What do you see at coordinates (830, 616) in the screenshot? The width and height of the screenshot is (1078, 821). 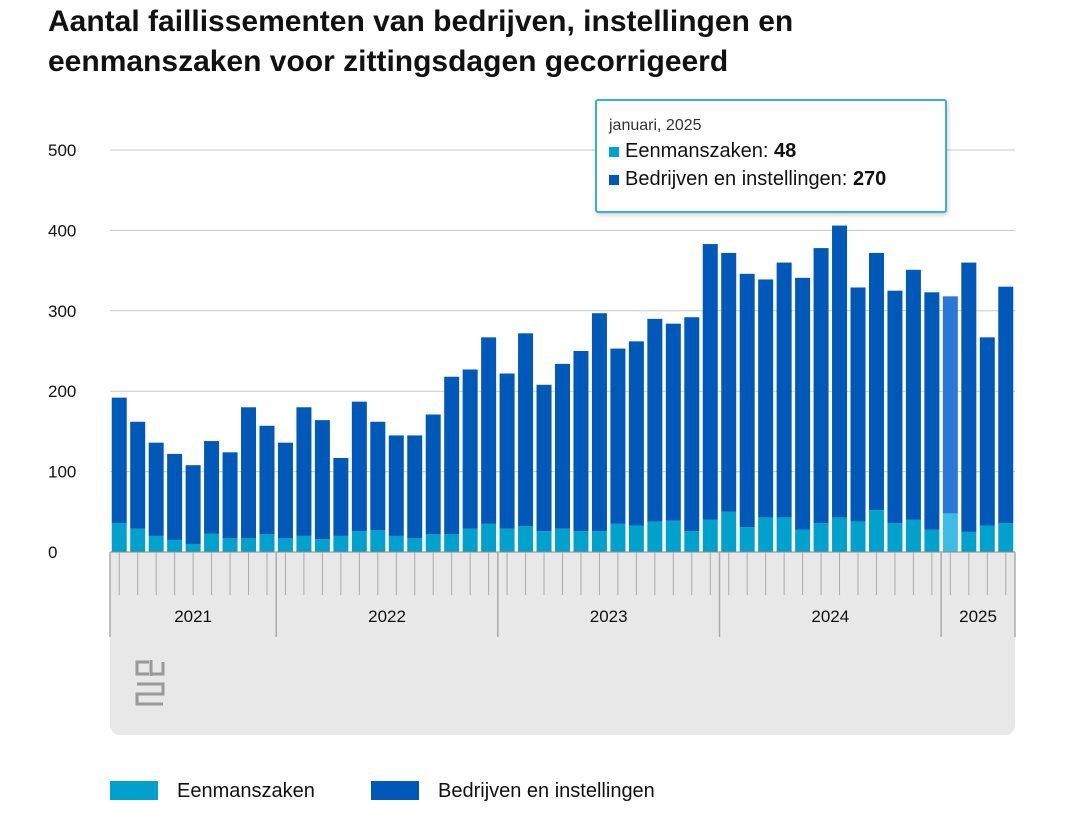 I see `x-group-label: 2024` at bounding box center [830, 616].